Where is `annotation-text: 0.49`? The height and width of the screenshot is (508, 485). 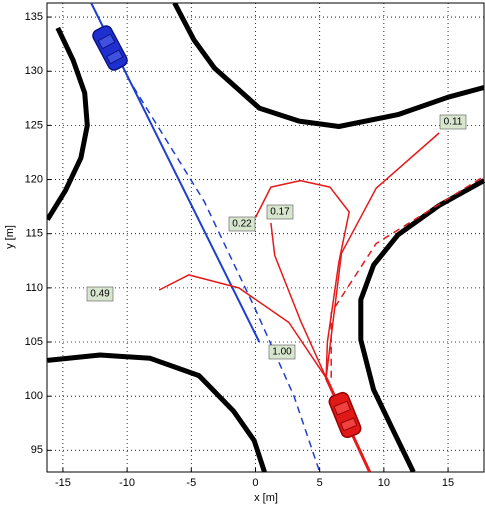
annotation-text: 0.49 is located at coordinates (100, 294).